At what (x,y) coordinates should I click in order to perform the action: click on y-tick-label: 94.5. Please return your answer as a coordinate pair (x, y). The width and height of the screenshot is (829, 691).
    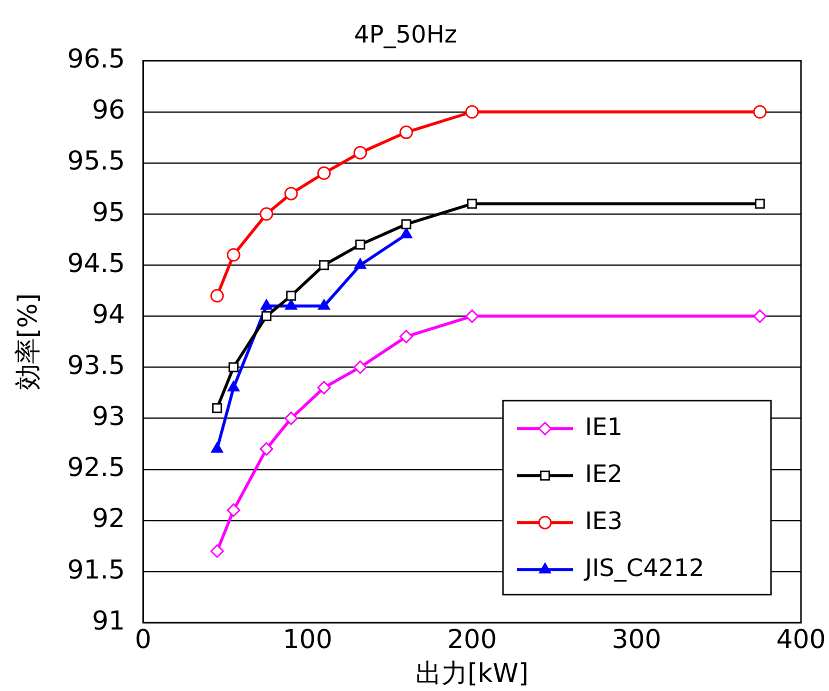
    Looking at the image, I should click on (96, 263).